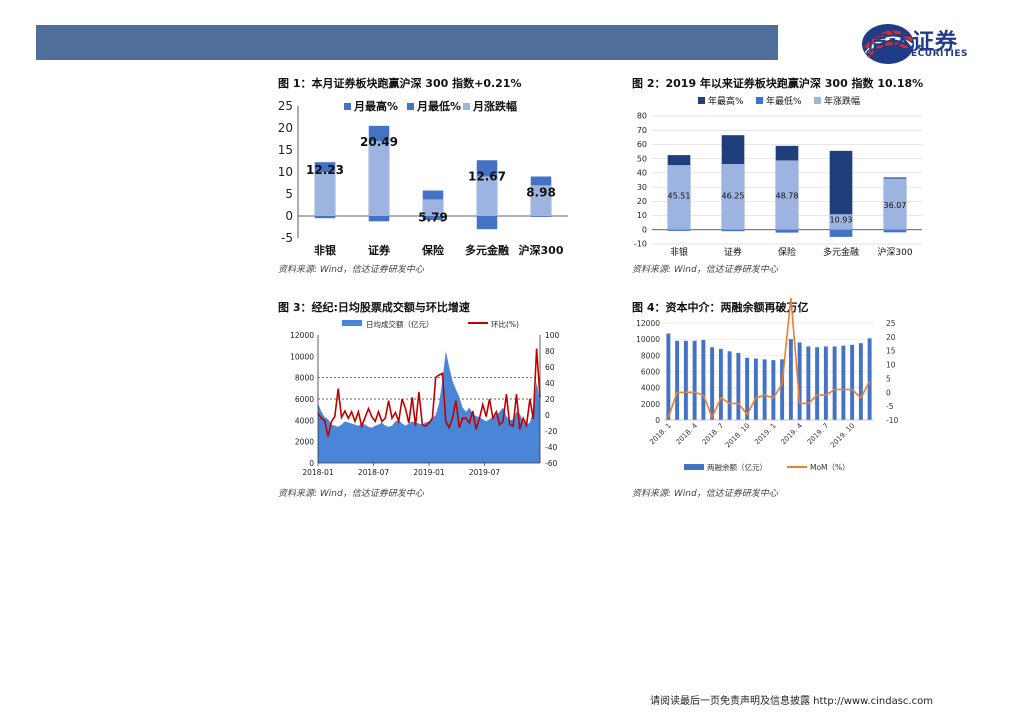  Describe the element at coordinates (726, 101) in the screenshot. I see `legend-label: 年最高%` at that location.